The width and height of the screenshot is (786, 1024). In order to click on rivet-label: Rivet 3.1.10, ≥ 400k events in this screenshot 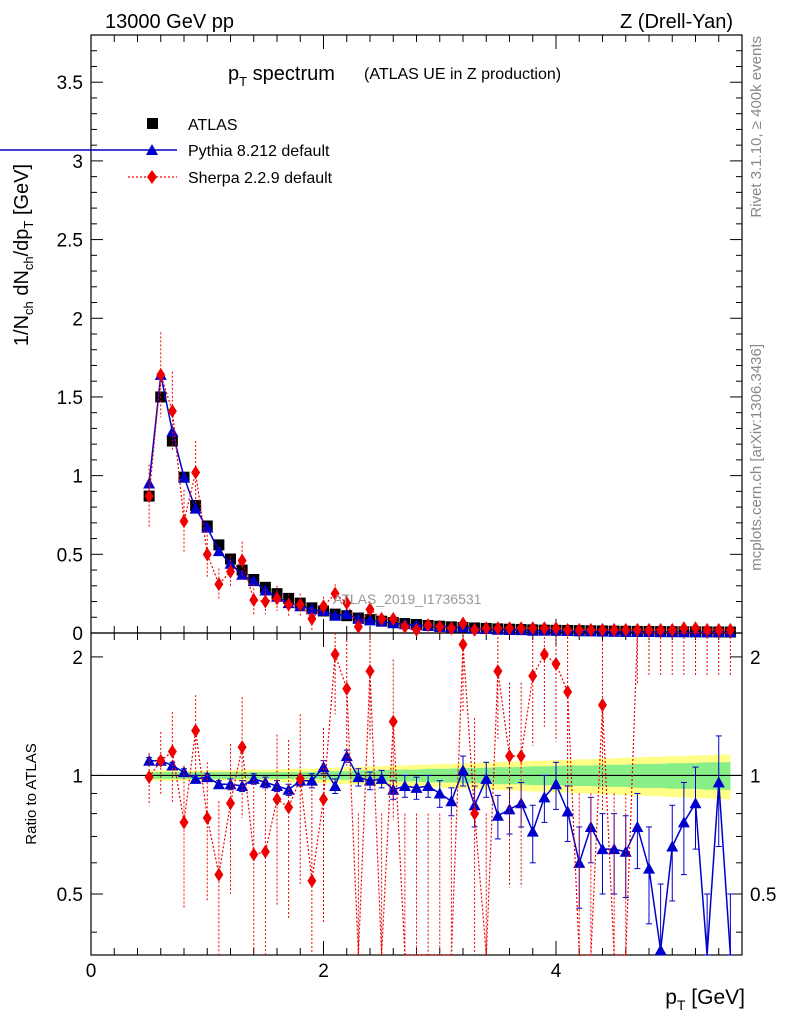, I will do `click(756, 127)`.